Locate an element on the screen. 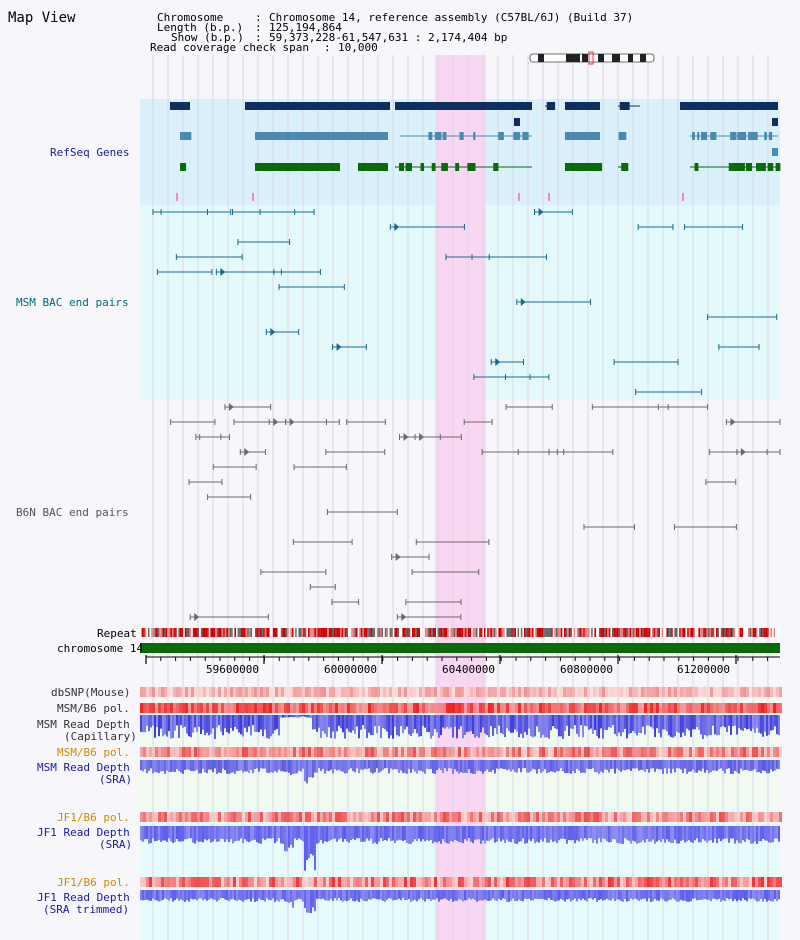 The height and width of the screenshot is (940, 800). gene-exon is located at coordinates (623, 106).